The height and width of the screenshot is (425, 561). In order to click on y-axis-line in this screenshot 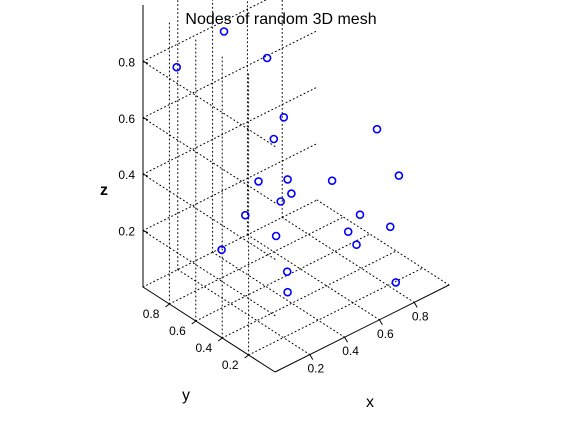, I will do `click(209, 329)`.